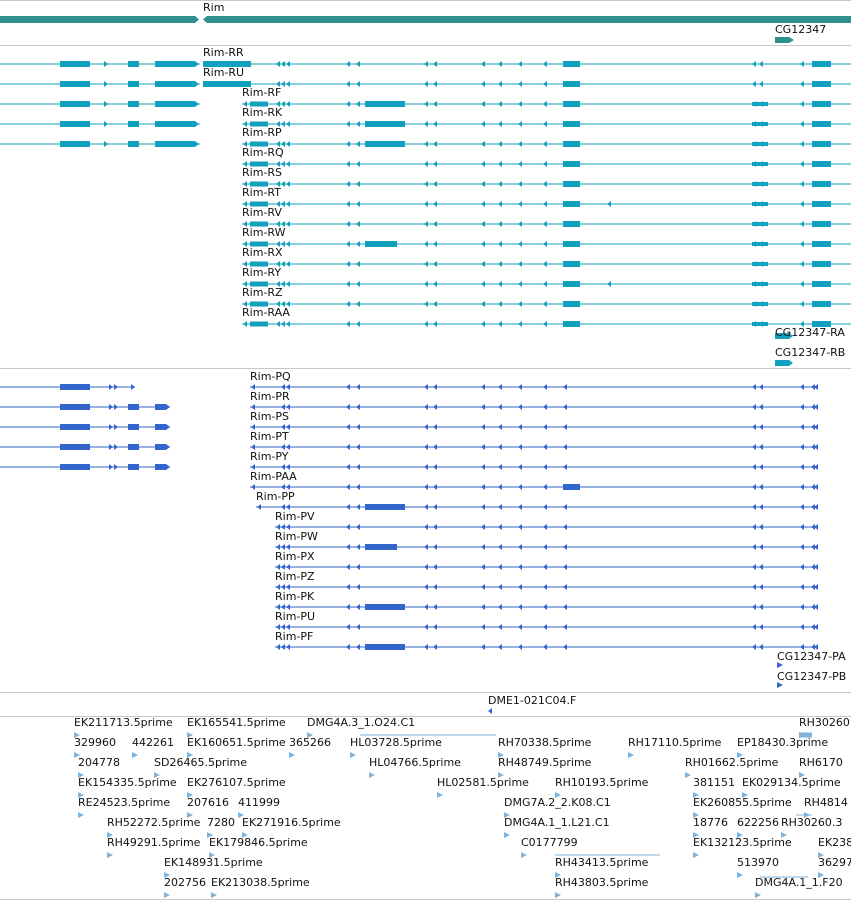 This screenshot has width=851, height=901. What do you see at coordinates (834, 862) in the screenshot?
I see `est-label: 36297` at bounding box center [834, 862].